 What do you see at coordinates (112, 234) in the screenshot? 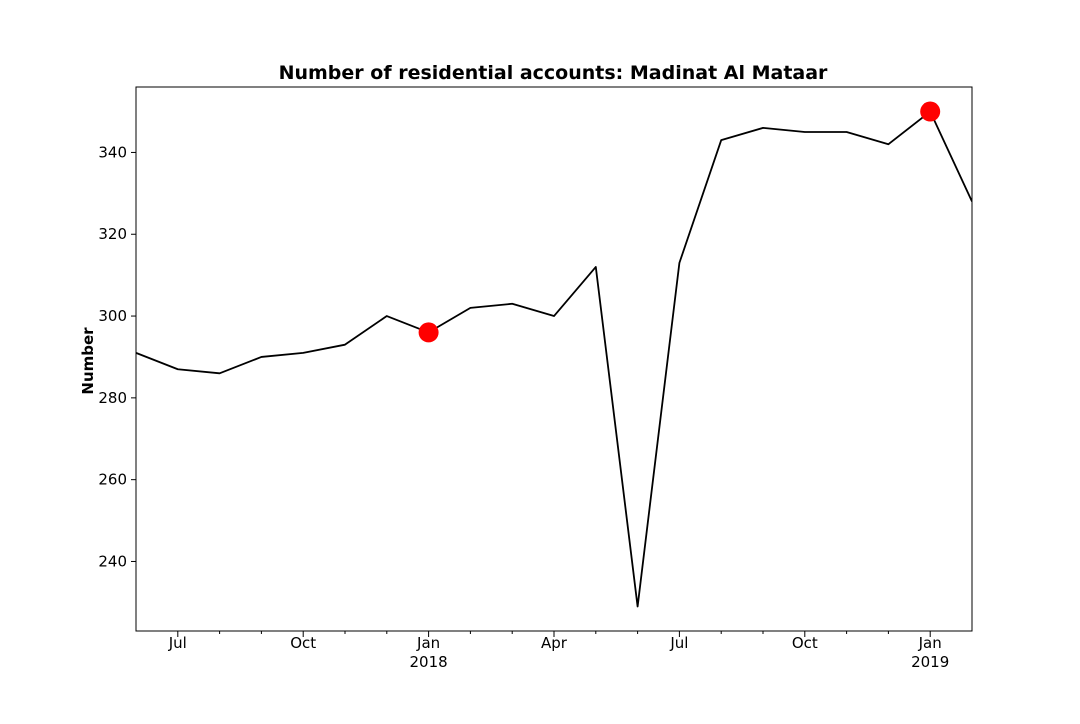
I see `y-tick-label: 320` at bounding box center [112, 234].